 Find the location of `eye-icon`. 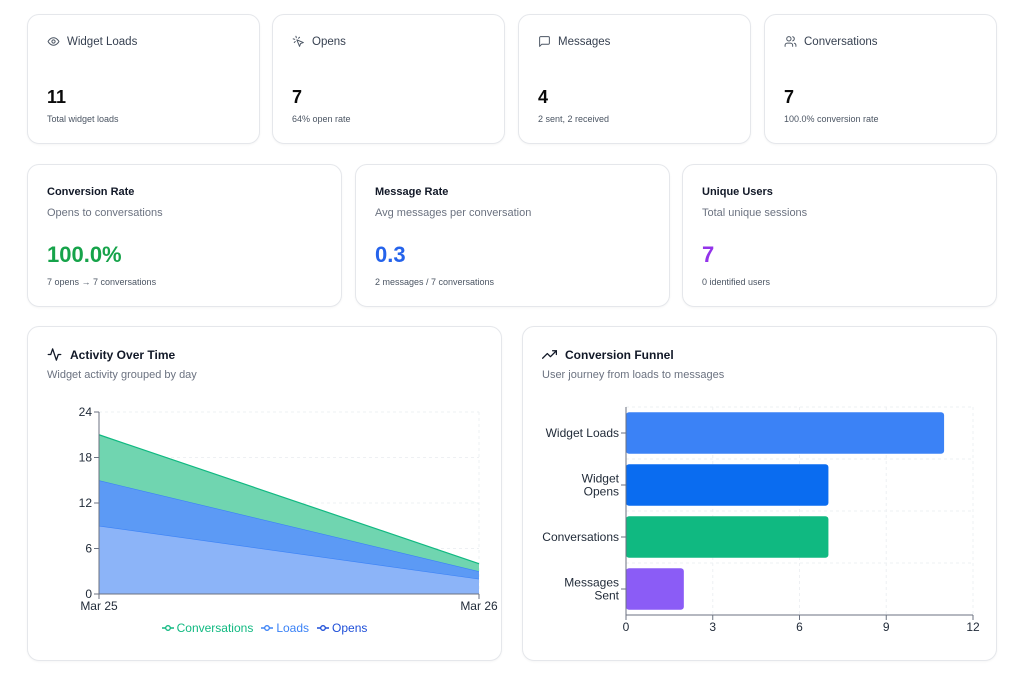

eye-icon is located at coordinates (53, 41).